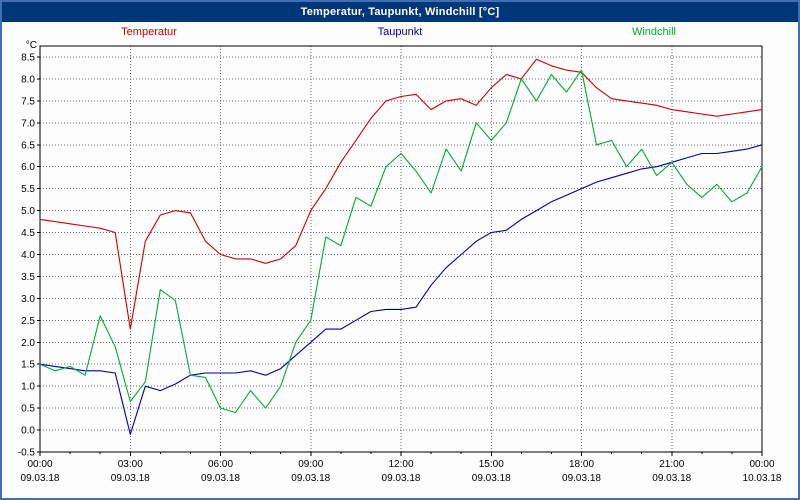 Image resolution: width=800 pixels, height=500 pixels. What do you see at coordinates (28, 233) in the screenshot?
I see `y-tick-label: 4.5` at bounding box center [28, 233].